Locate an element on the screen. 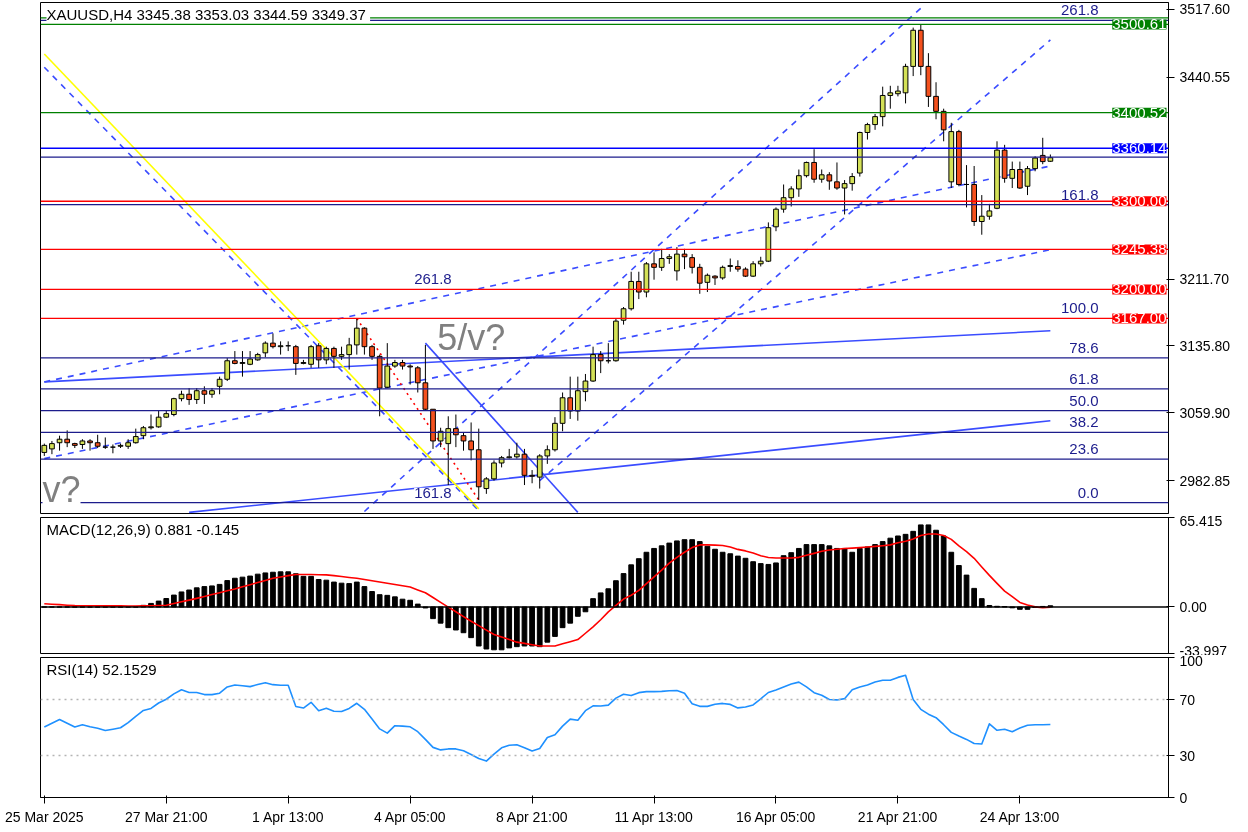 The height and width of the screenshot is (832, 1248). x-tick-label: 21 Apr 21:00 is located at coordinates (897, 816).